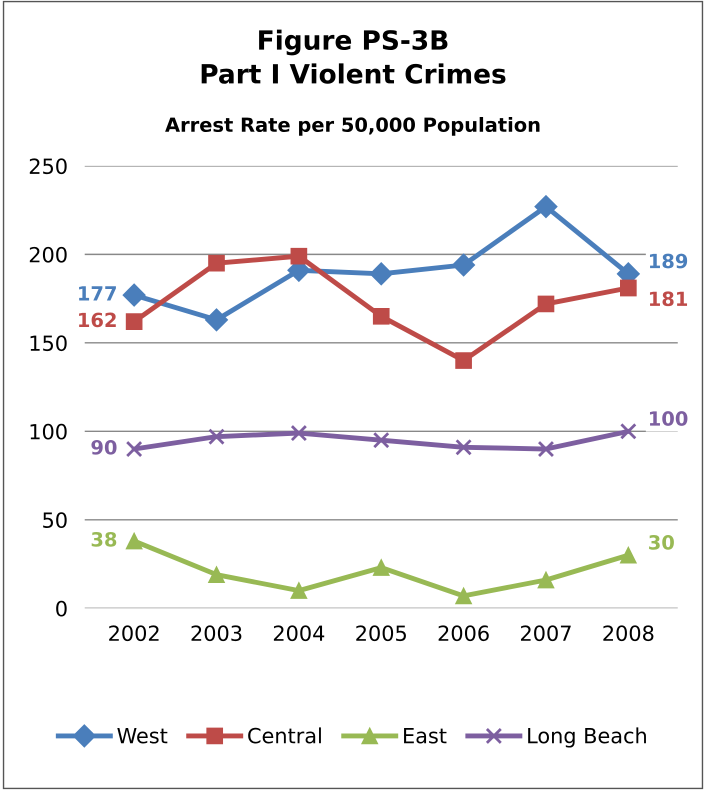  I want to click on y-tick-label: 250, so click(48, 166).